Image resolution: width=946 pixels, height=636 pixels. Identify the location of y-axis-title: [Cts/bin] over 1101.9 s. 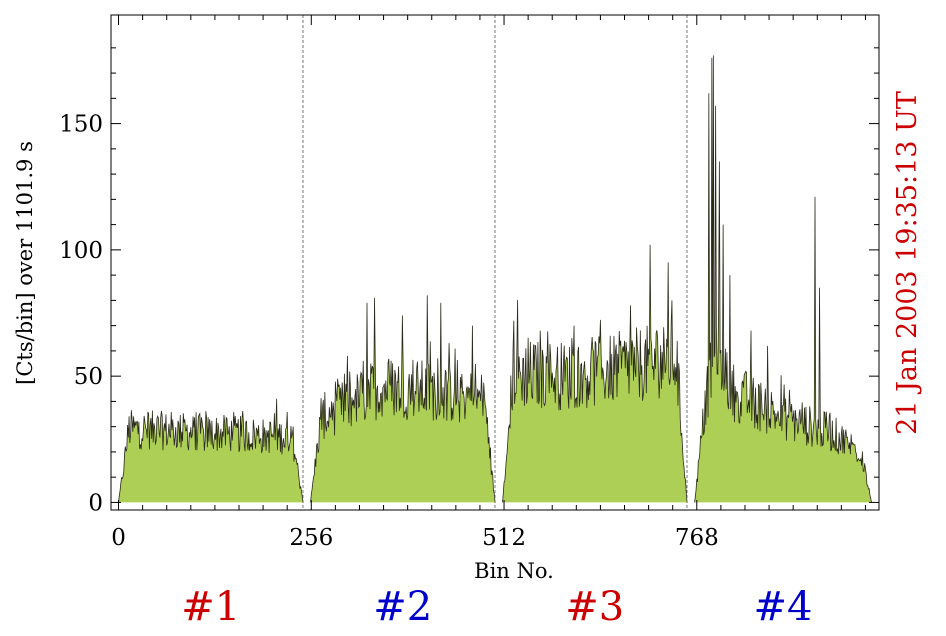
(25, 263).